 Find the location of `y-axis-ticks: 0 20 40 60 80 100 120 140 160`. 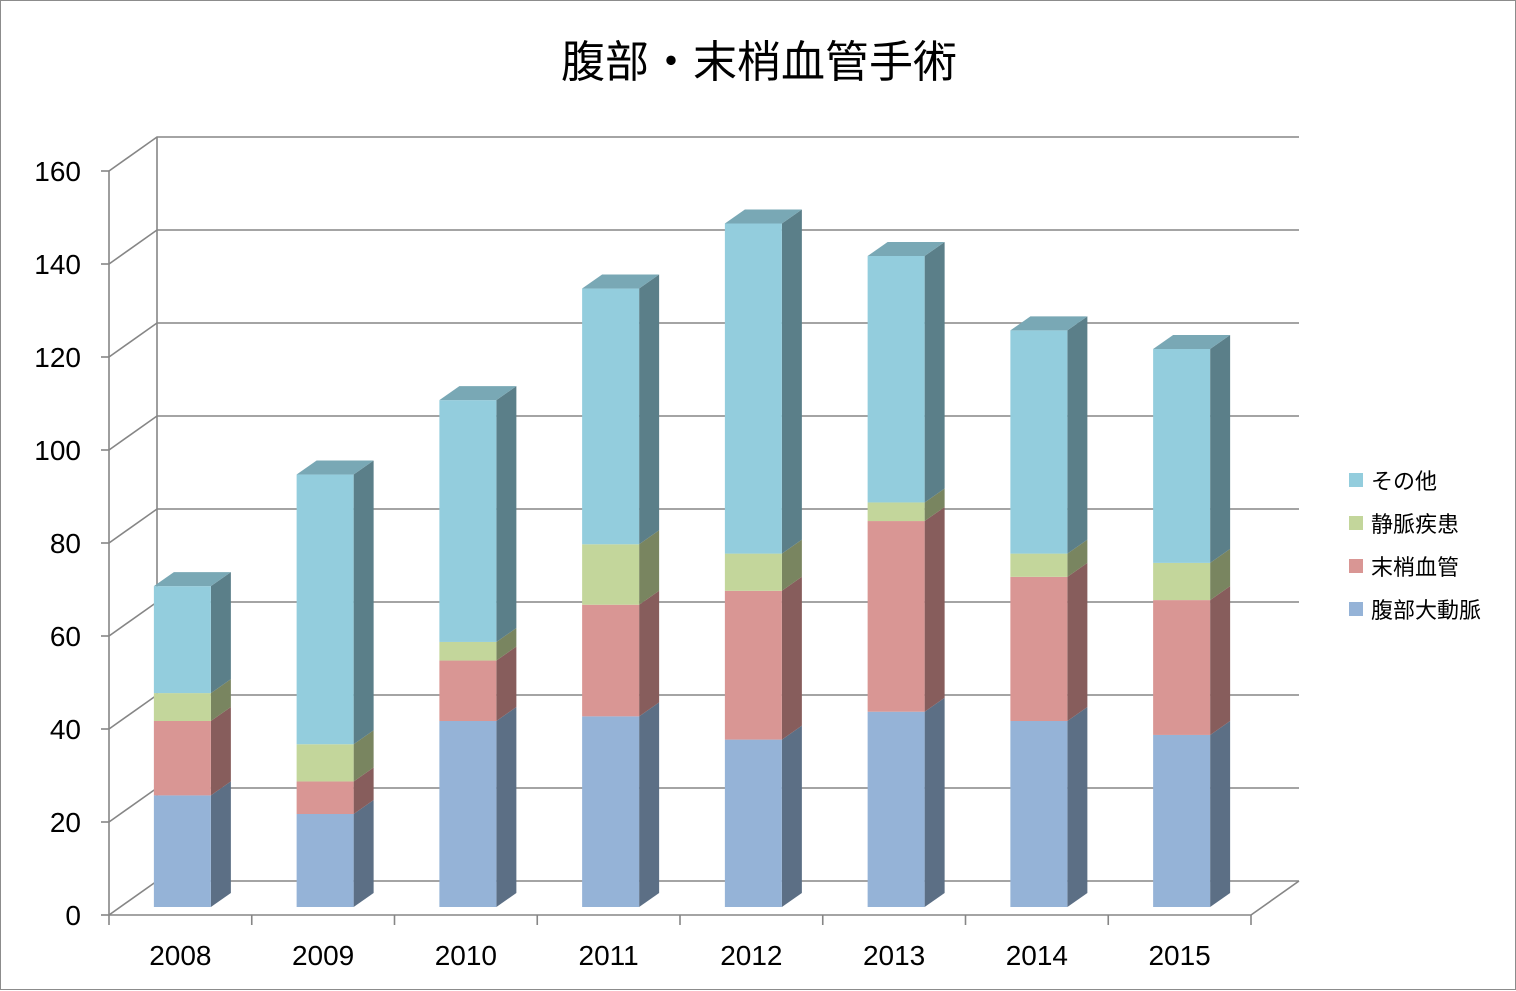

y-axis-ticks: 0 20 40 60 80 100 120 140 160 is located at coordinates (71, 543).